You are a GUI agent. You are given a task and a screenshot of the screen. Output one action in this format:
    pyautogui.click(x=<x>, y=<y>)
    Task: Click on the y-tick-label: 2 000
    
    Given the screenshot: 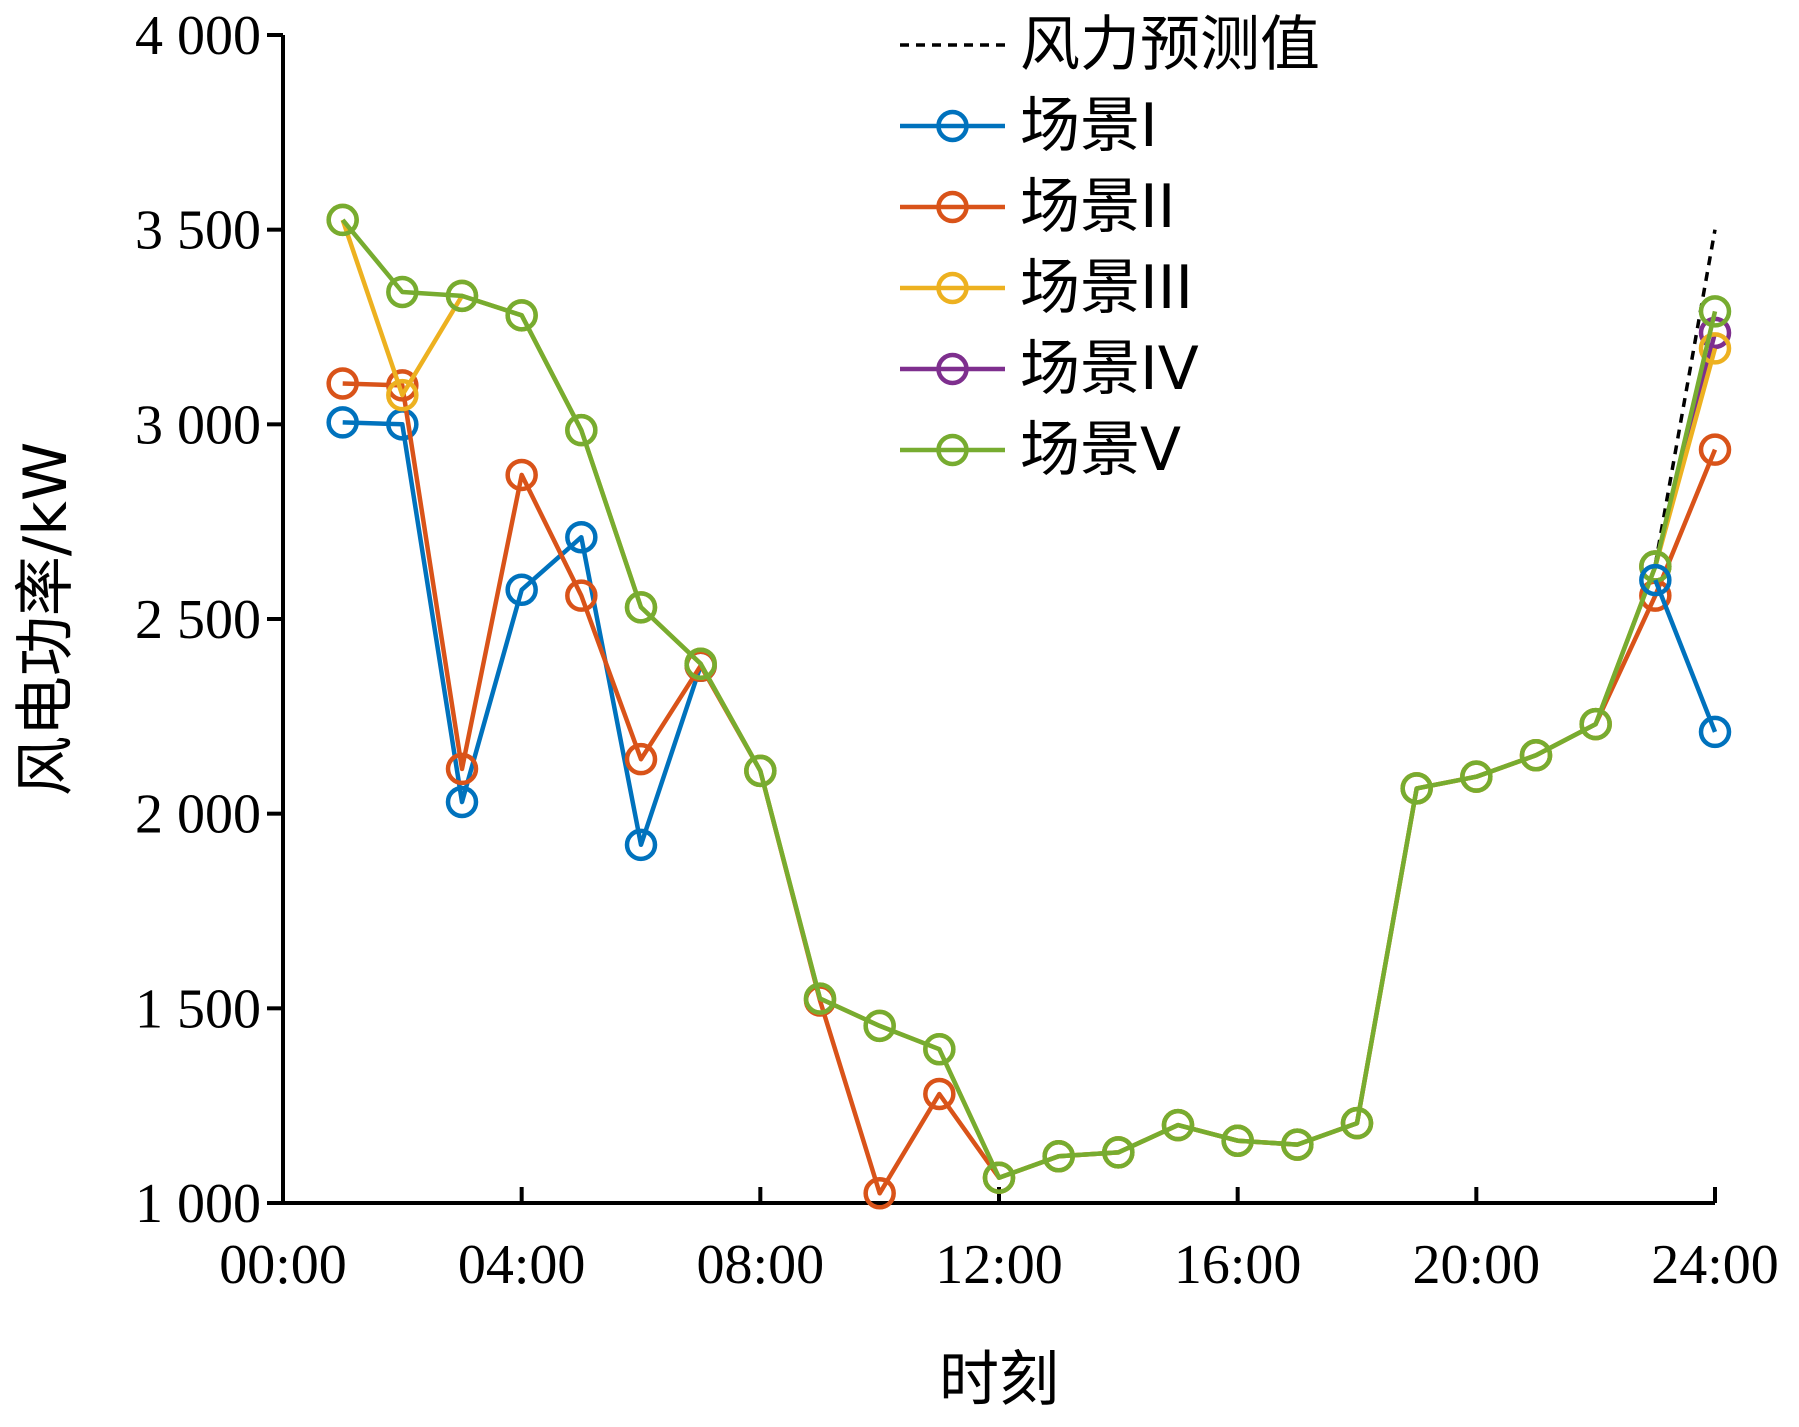 What is the action you would take?
    pyautogui.click(x=198, y=815)
    